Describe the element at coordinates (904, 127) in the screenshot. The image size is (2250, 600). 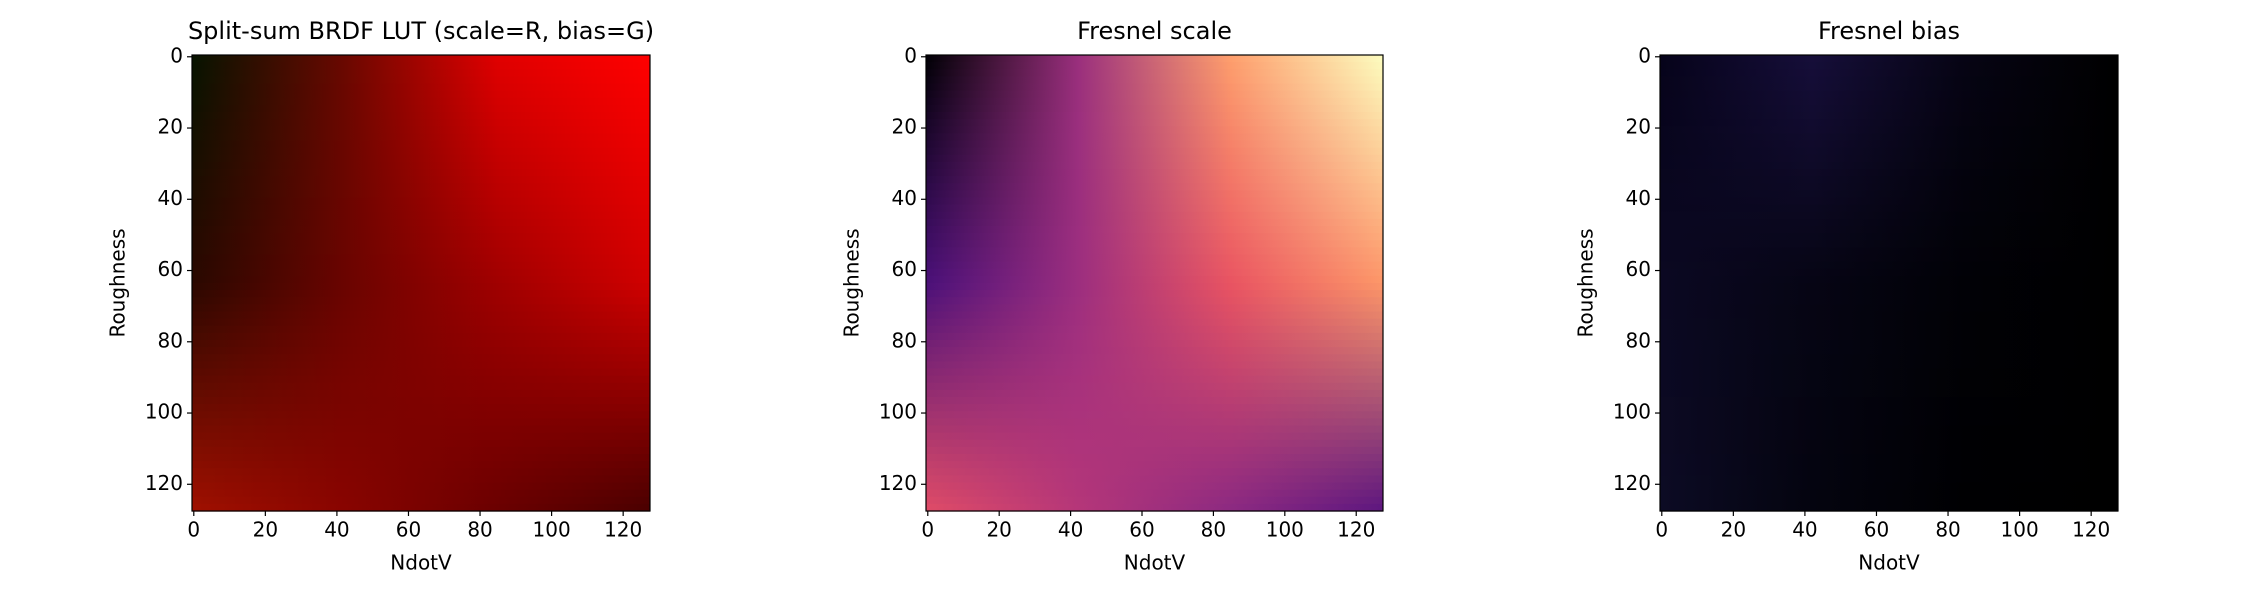
I see `y-tick-label: 20` at that location.